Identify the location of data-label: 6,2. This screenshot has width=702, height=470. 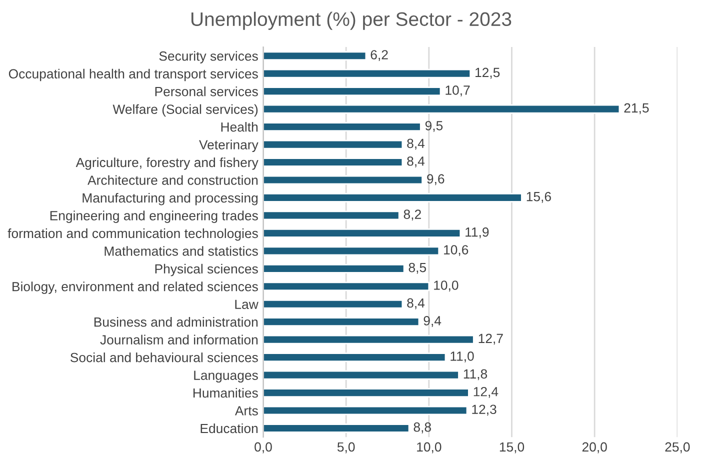
(379, 55).